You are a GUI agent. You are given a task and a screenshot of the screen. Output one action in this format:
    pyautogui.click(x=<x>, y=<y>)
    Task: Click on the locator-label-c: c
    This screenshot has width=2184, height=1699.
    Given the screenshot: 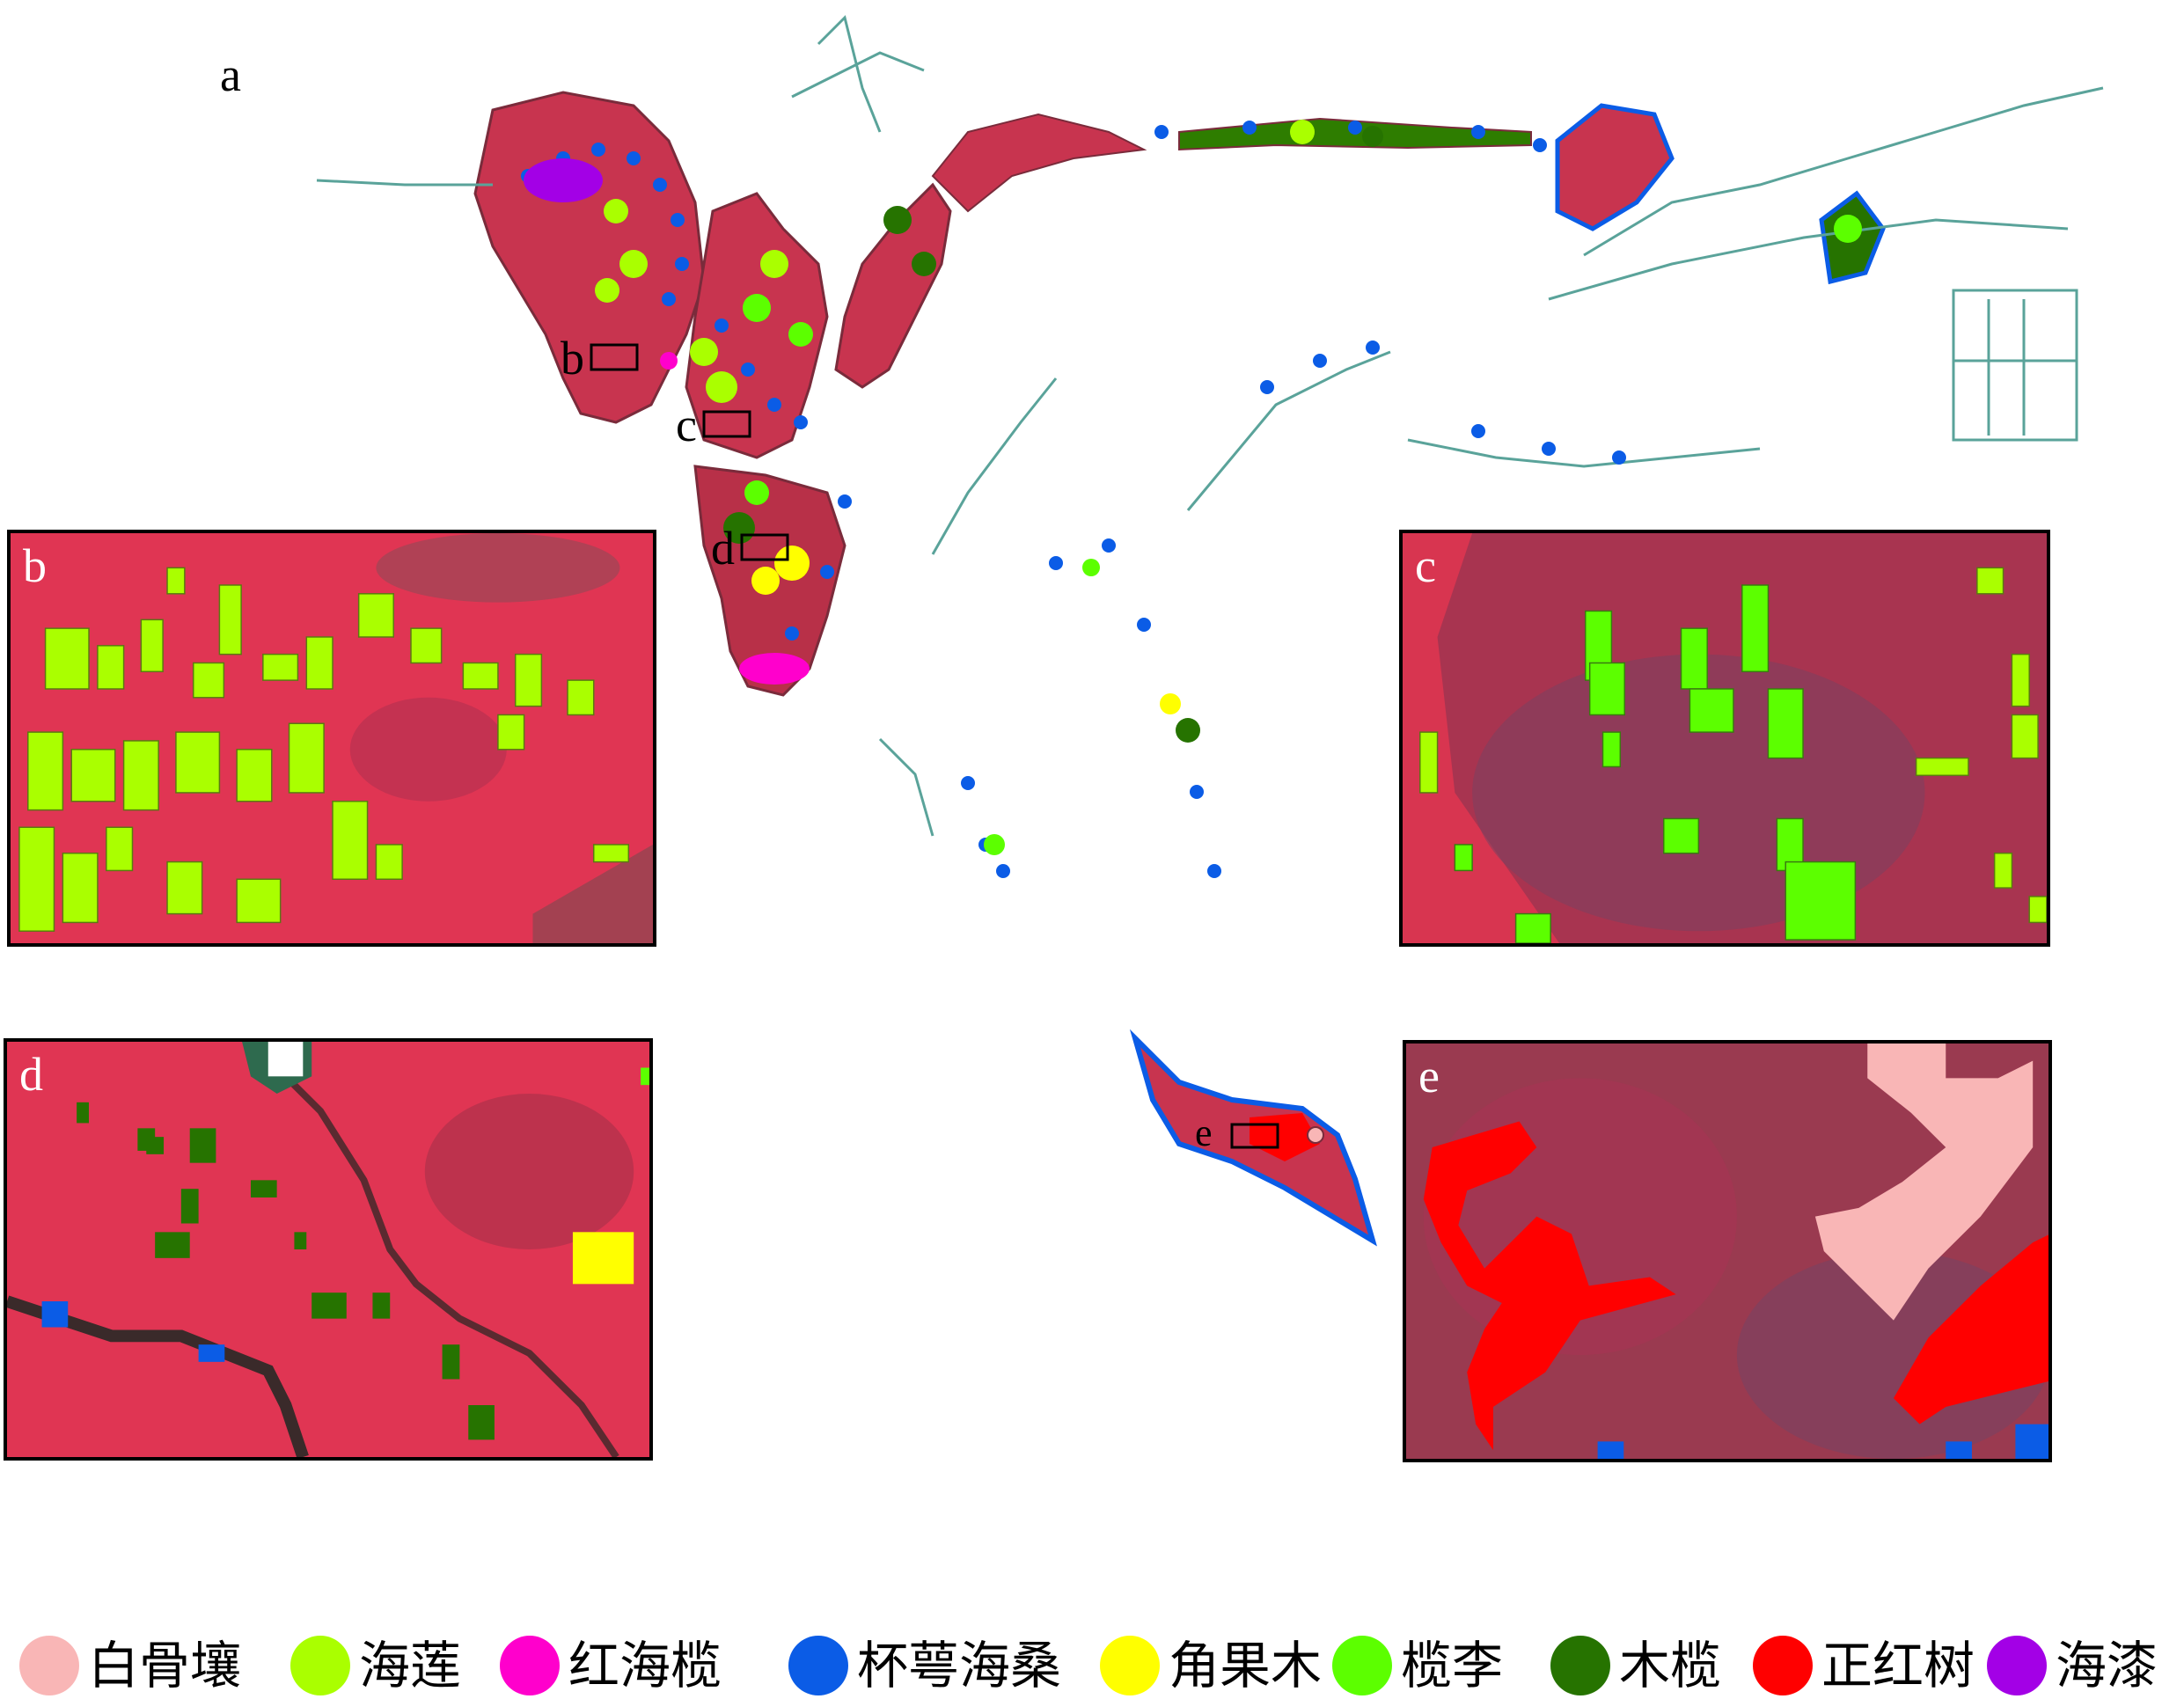 What is the action you would take?
    pyautogui.click(x=686, y=425)
    